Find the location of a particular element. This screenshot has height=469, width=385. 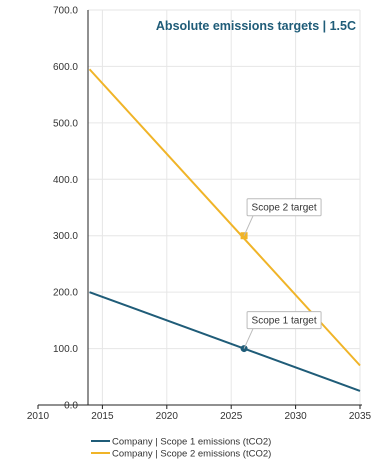

x-tick-label: 2030 is located at coordinates (295, 416).